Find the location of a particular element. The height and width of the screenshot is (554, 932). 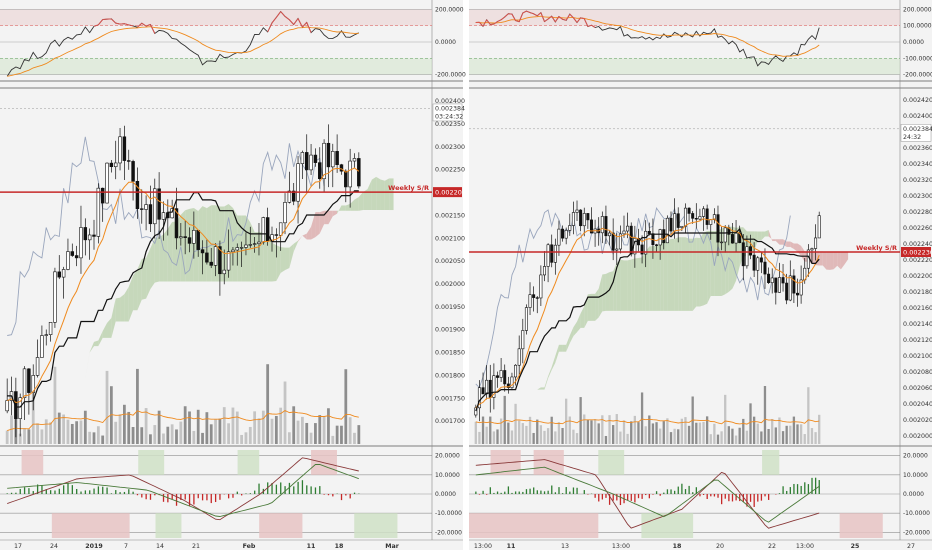

cci-axis-label: -200.0000 is located at coordinates (450, 75).